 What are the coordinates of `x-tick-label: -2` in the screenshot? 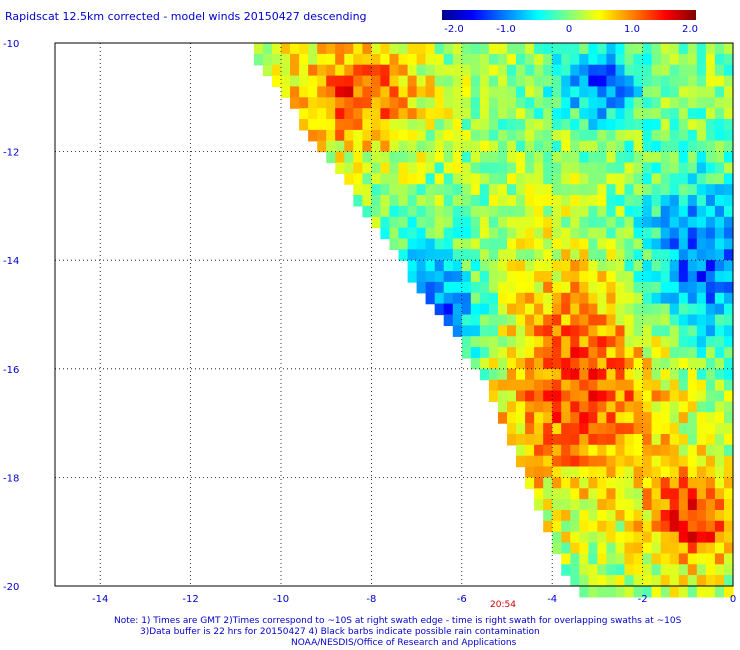 It's located at (643, 599).